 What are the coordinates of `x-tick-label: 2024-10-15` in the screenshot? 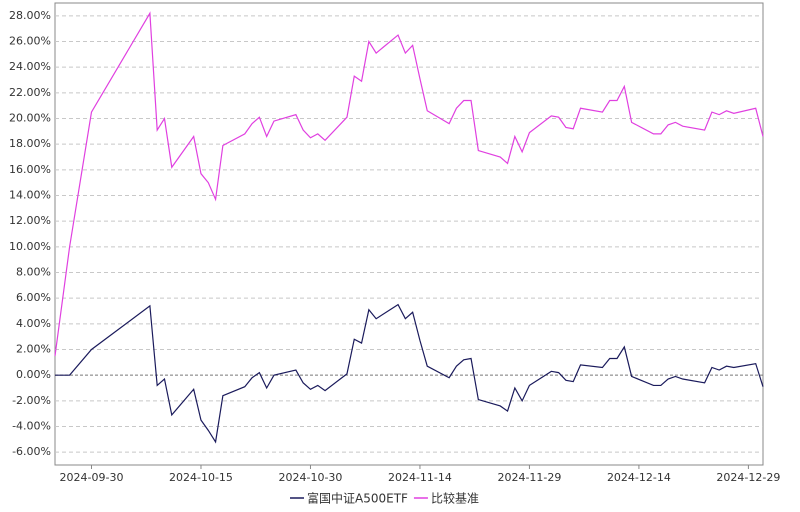 It's located at (201, 477).